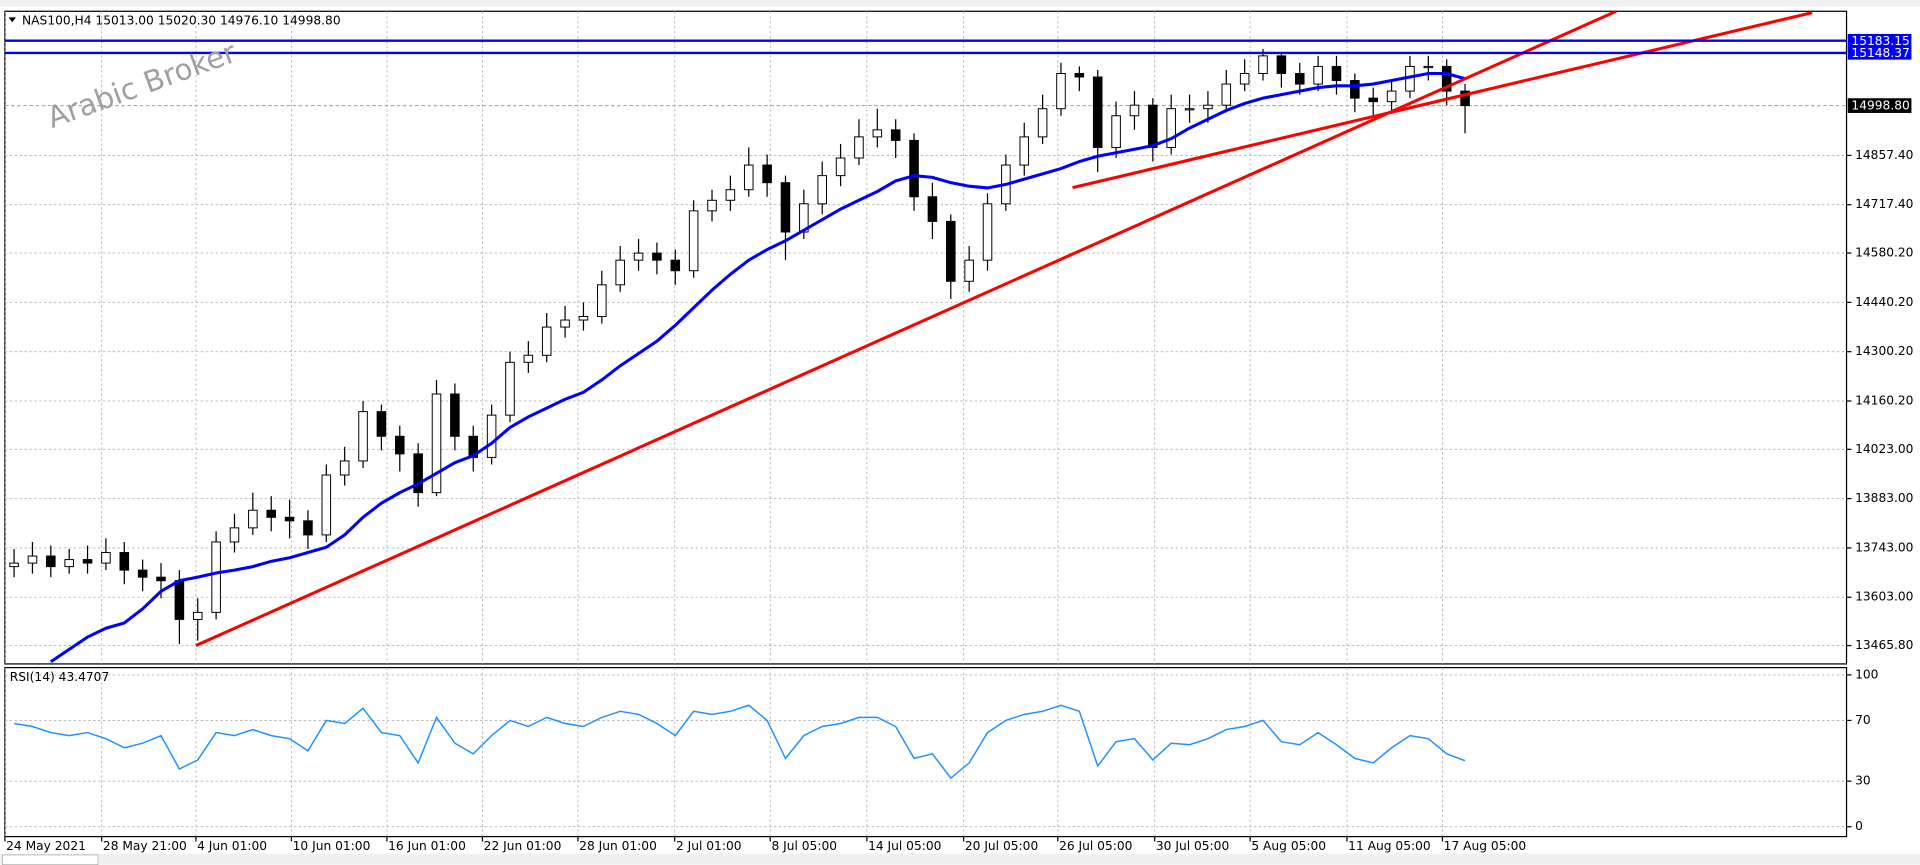 The image size is (1920, 865). I want to click on y-tick-label: 13465.80, so click(1884, 645).